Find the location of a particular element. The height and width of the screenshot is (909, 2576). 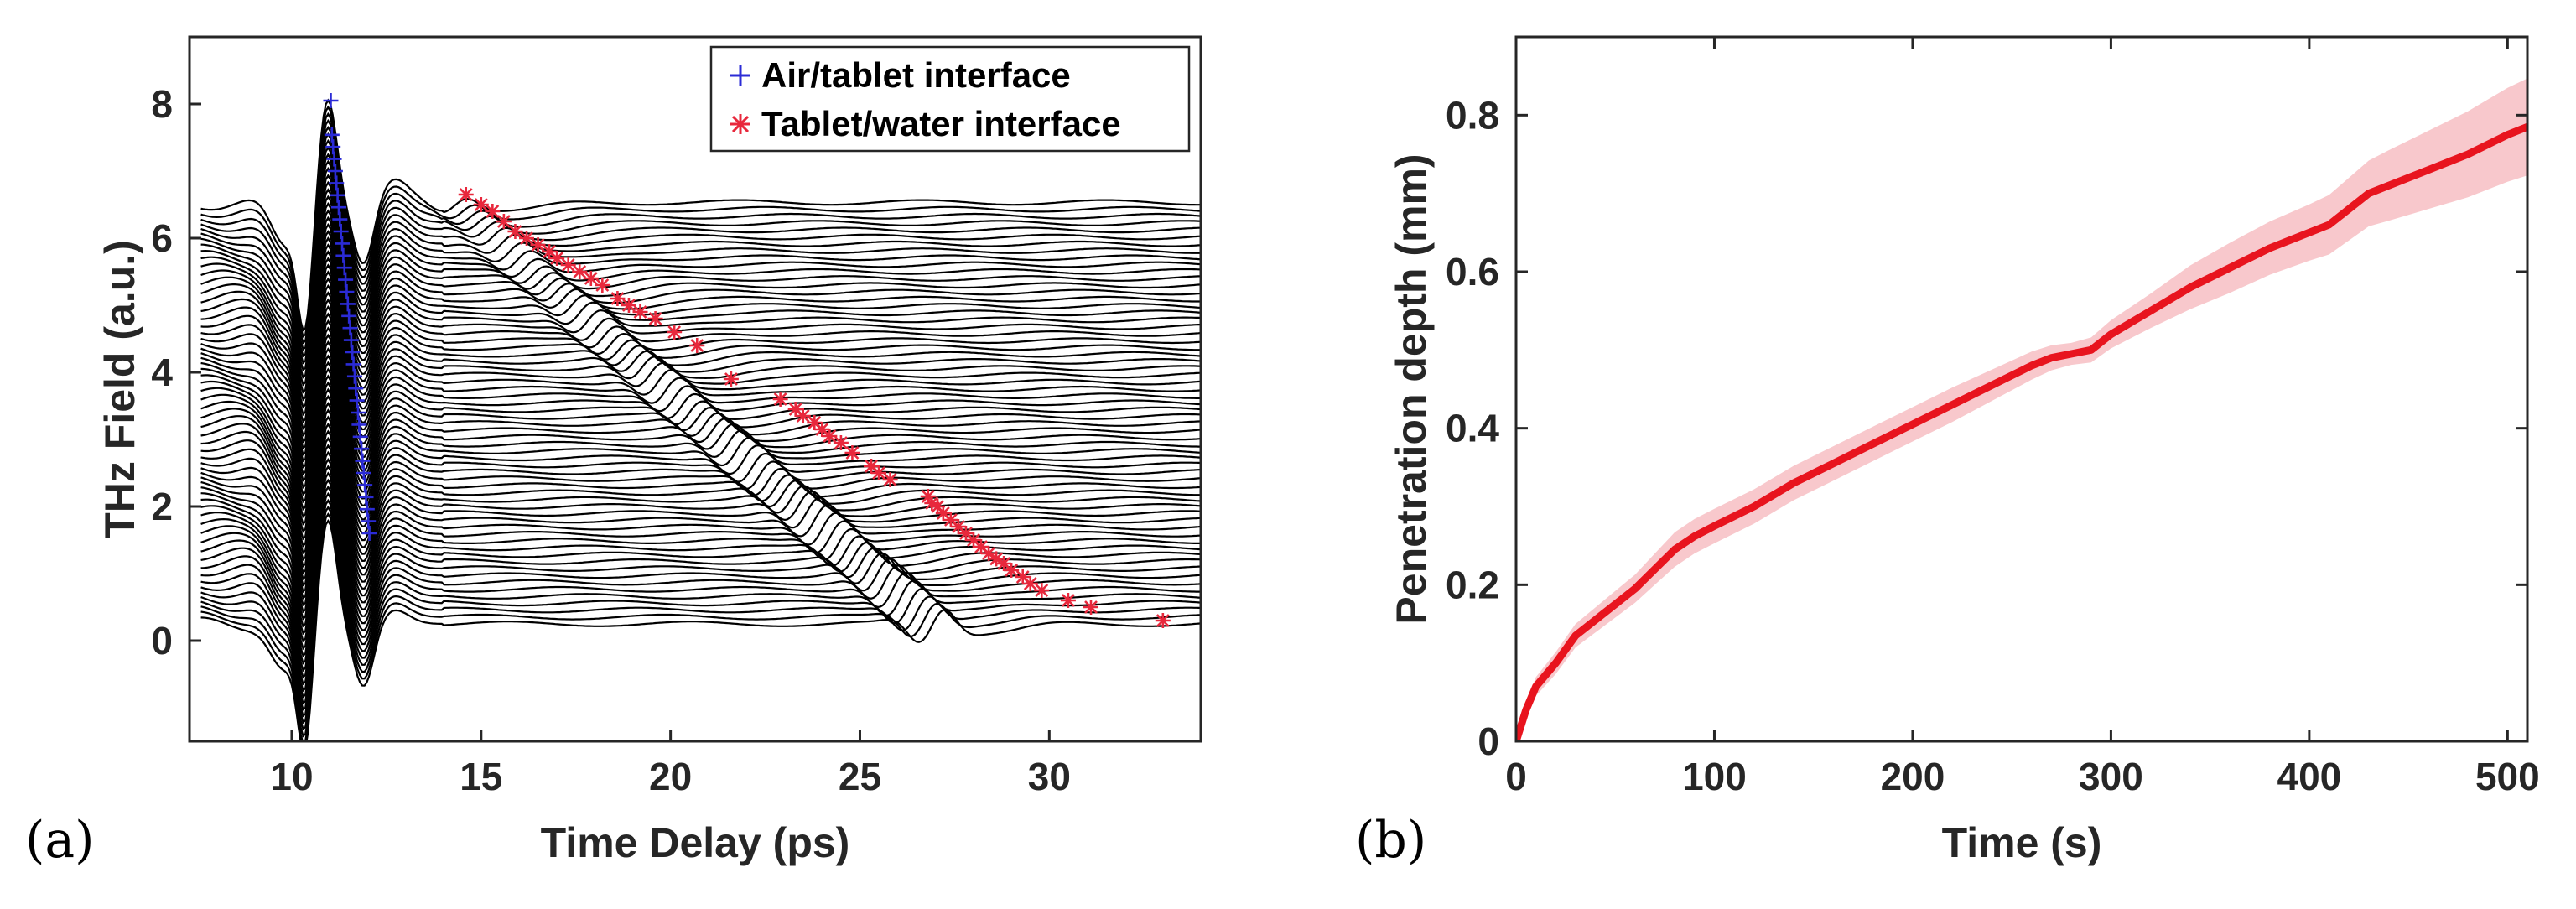

panel-b-x-tick-label: 300 is located at coordinates (2111, 777).